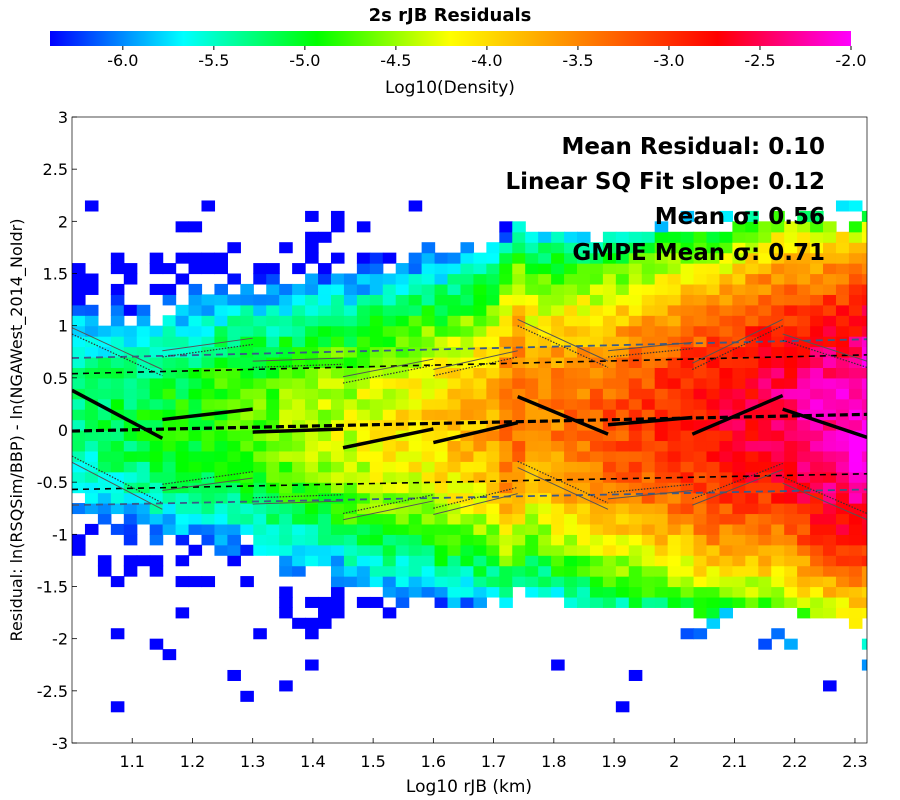 The height and width of the screenshot is (800, 900). Describe the element at coordinates (794, 761) in the screenshot. I see `x-tick-label: 2.2` at that location.